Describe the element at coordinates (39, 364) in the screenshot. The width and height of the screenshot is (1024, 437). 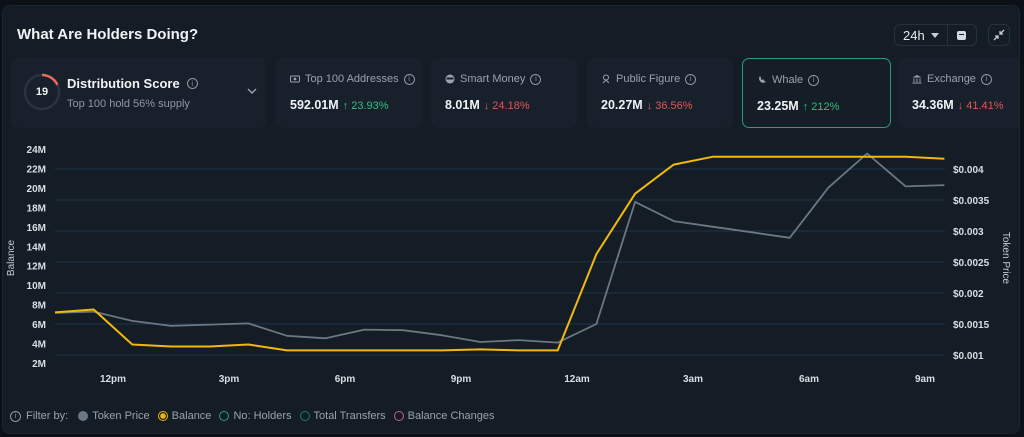
I see `svg-text: 2M` at that location.